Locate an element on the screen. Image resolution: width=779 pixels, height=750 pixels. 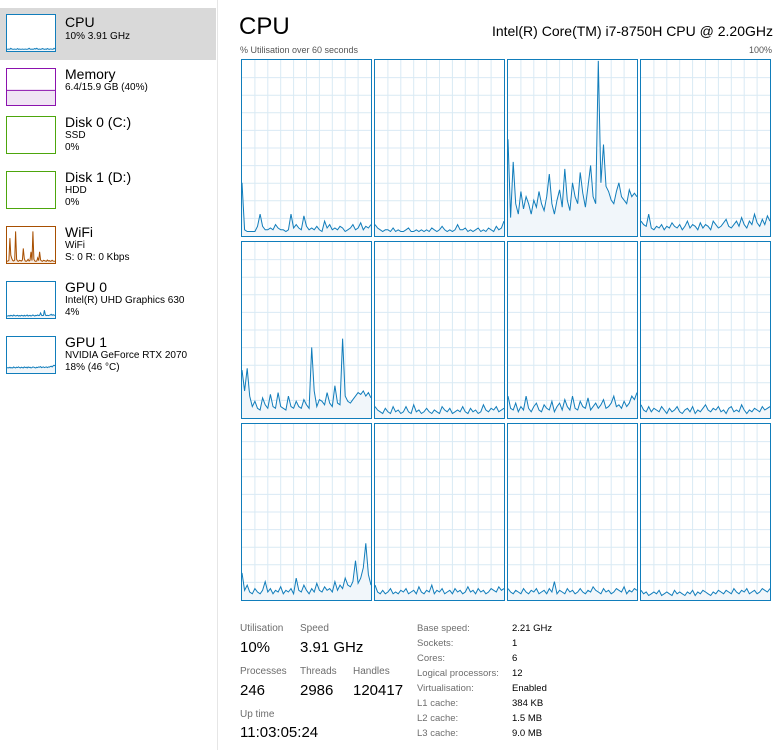
processes-value: 246 is located at coordinates (253, 690).